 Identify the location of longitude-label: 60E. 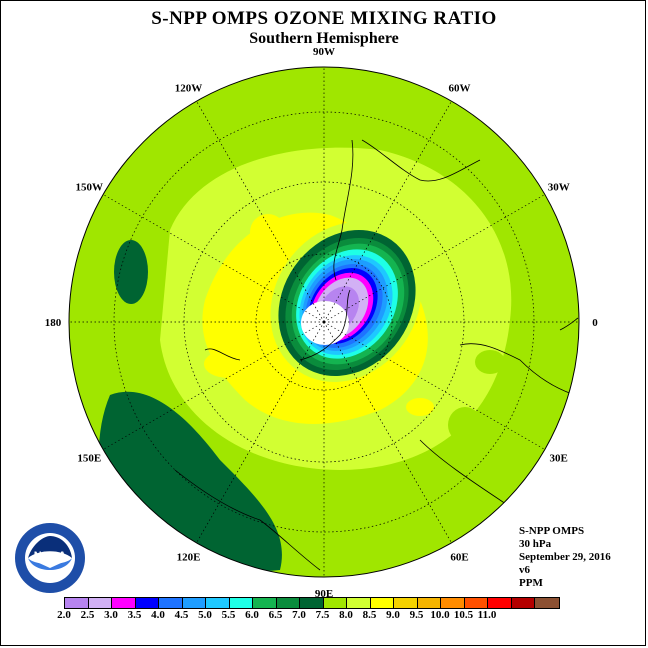
(459, 558).